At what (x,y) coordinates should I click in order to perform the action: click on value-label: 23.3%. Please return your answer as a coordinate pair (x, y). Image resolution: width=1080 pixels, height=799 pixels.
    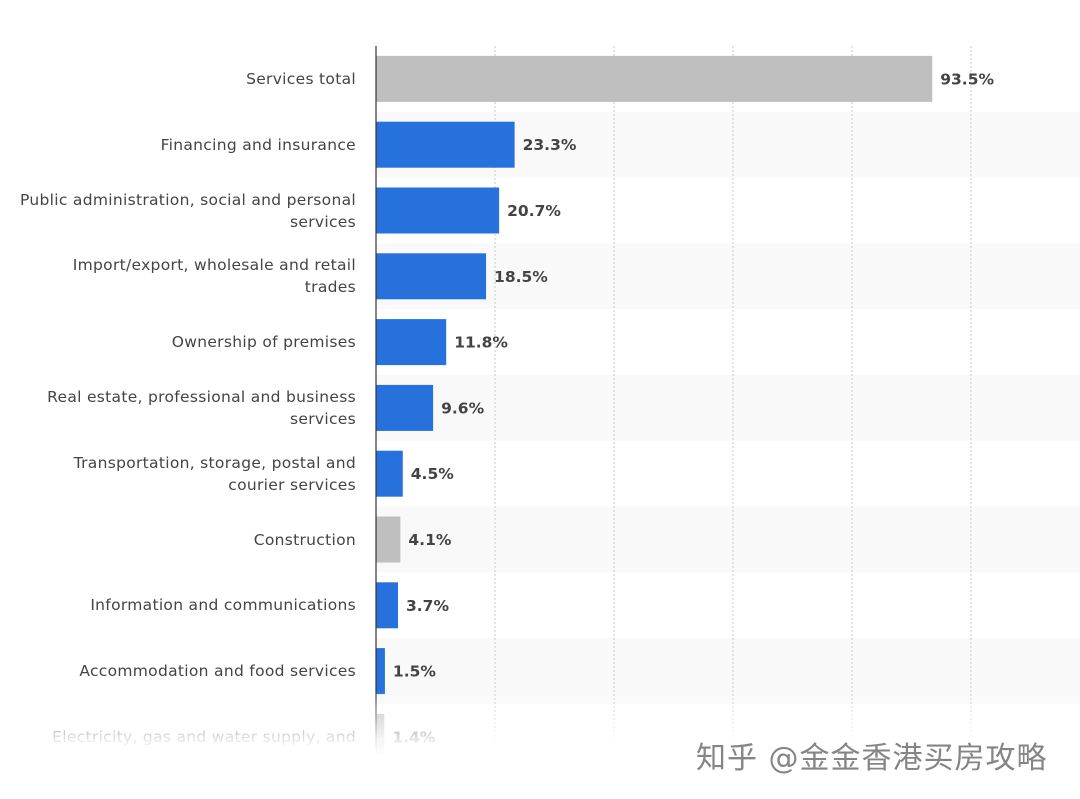
    Looking at the image, I should click on (550, 145).